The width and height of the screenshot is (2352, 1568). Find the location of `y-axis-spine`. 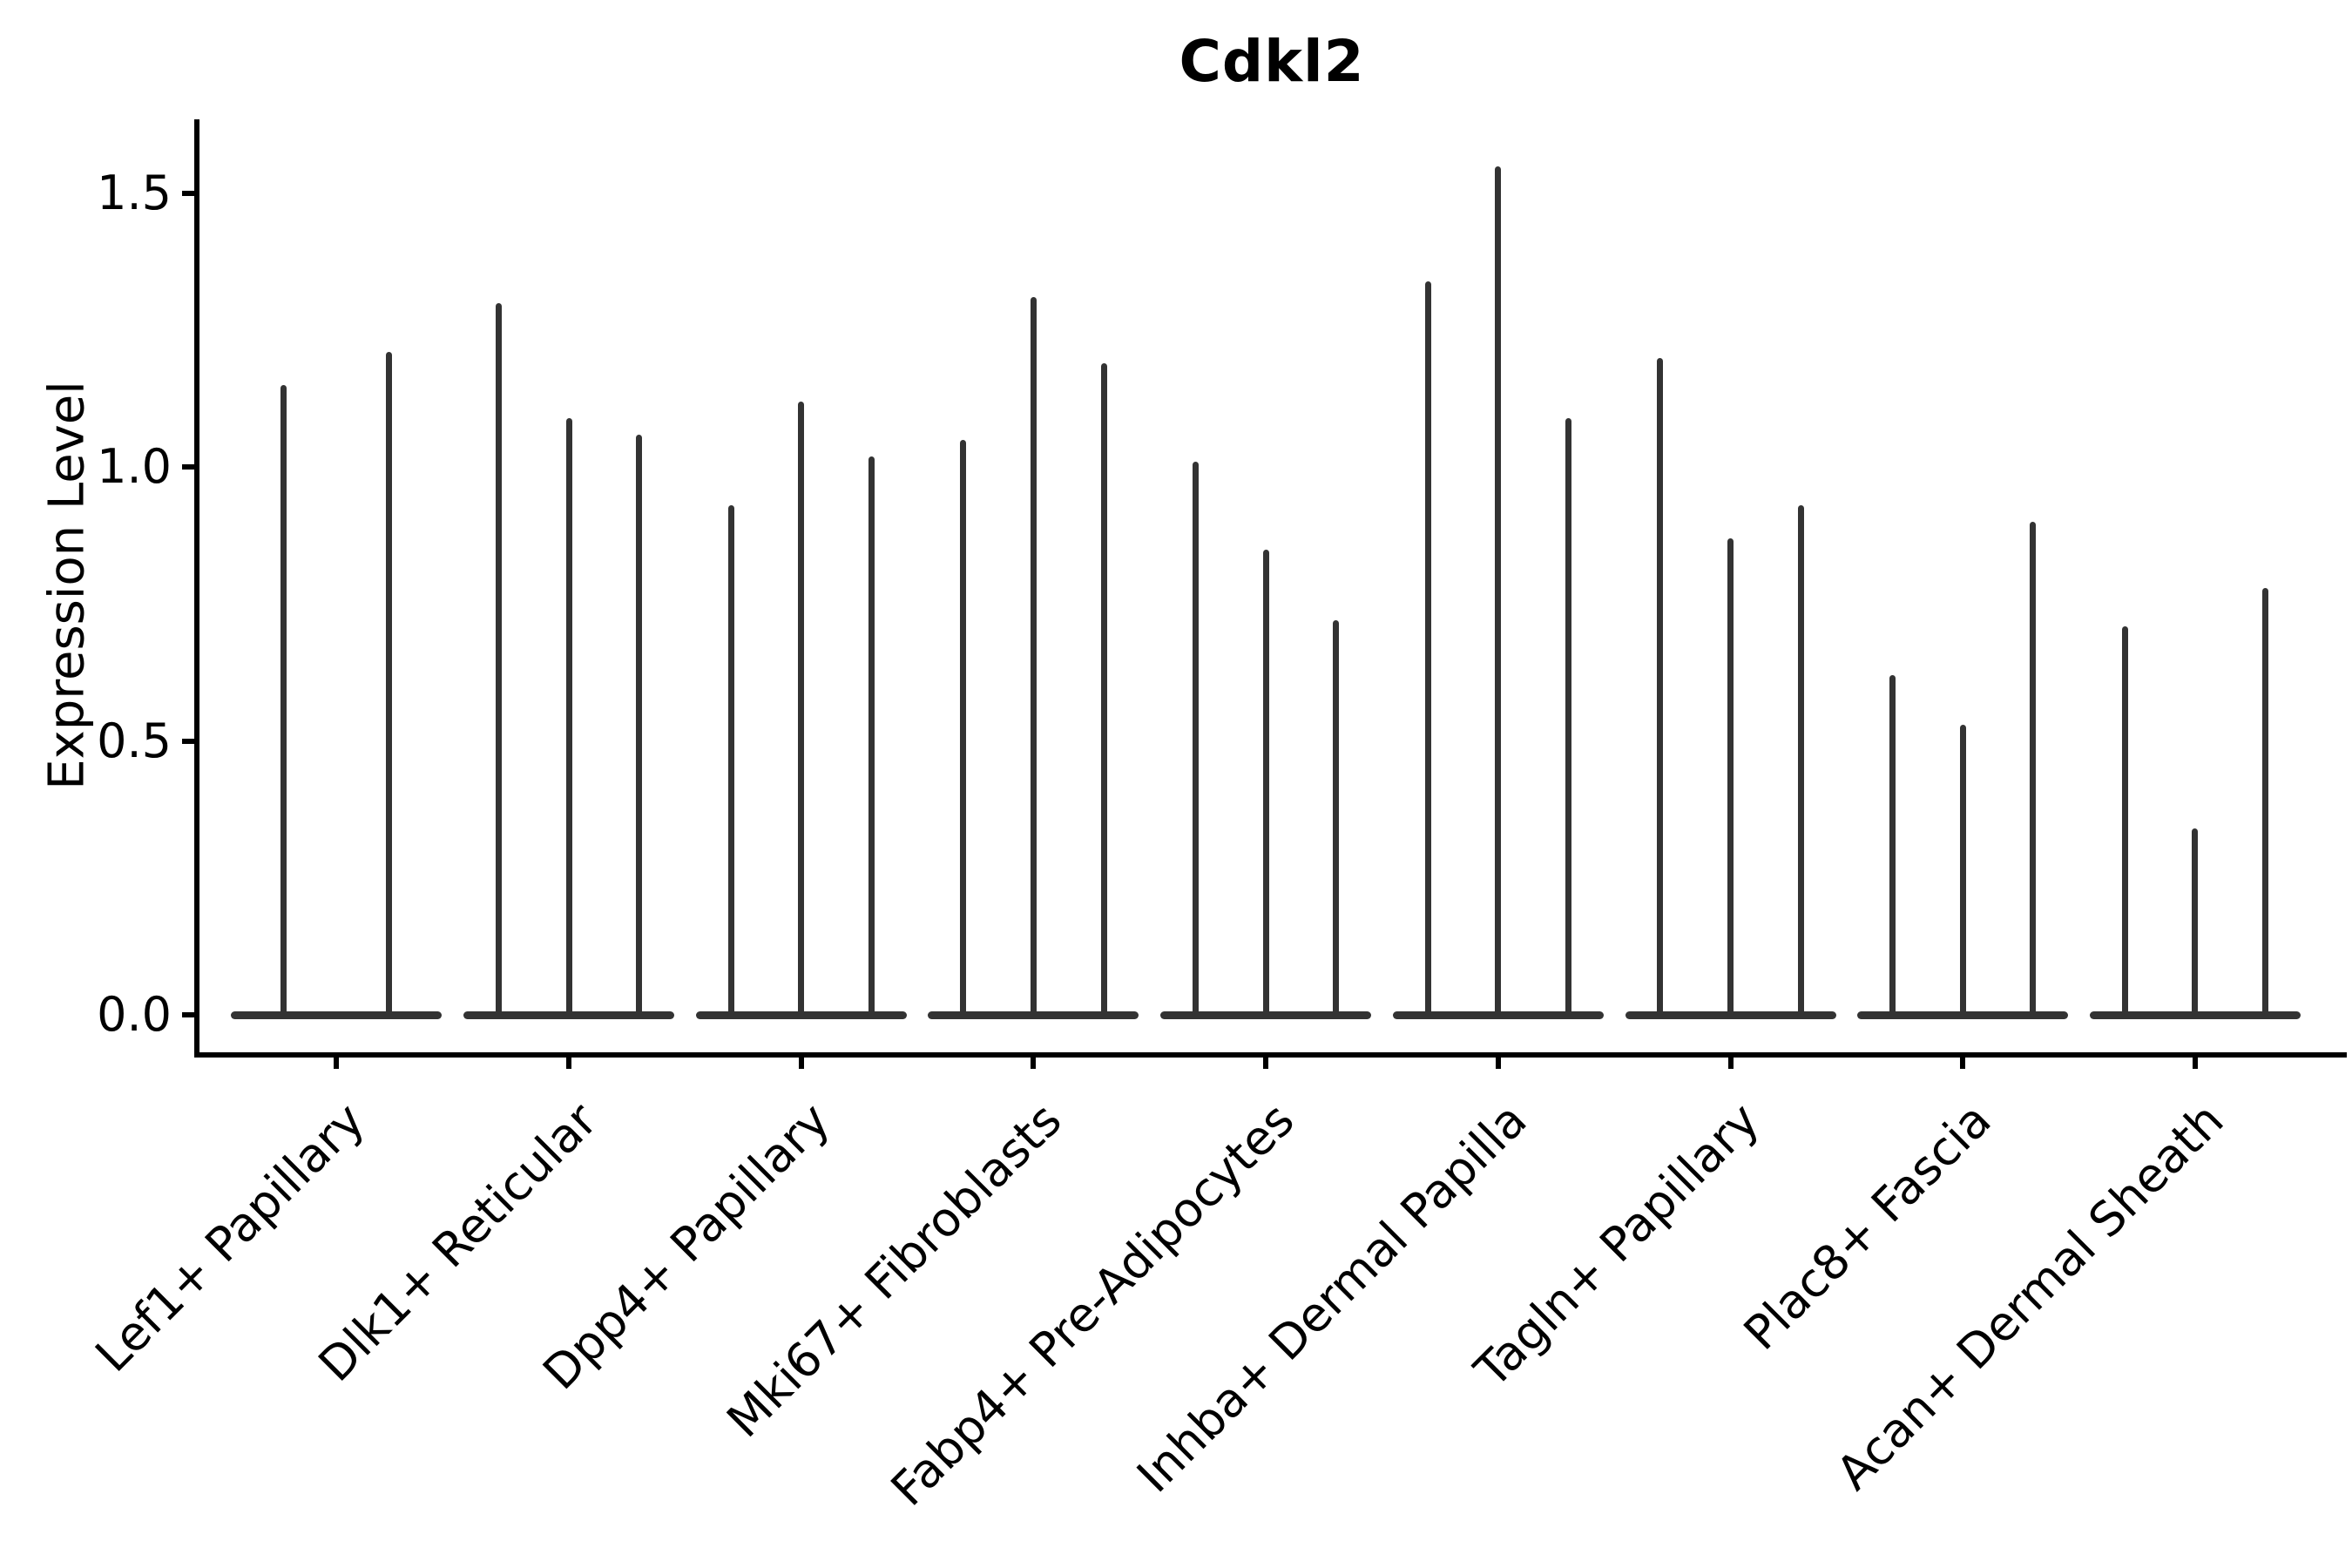

y-axis-spine is located at coordinates (196, 588).